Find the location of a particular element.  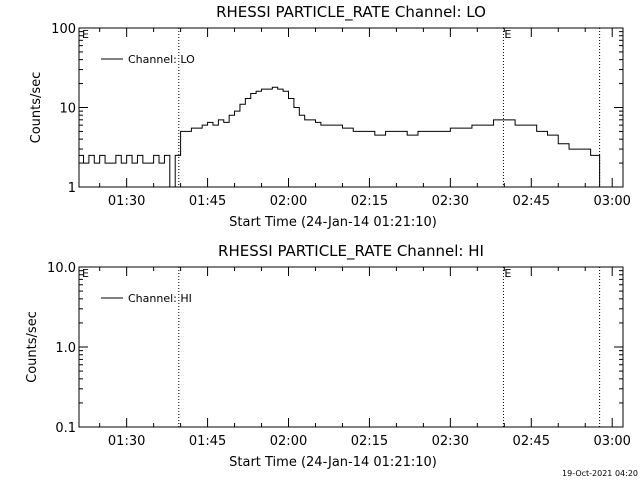

footer-timestamp: 19-Oct-2021 04:20 is located at coordinates (600, 473).